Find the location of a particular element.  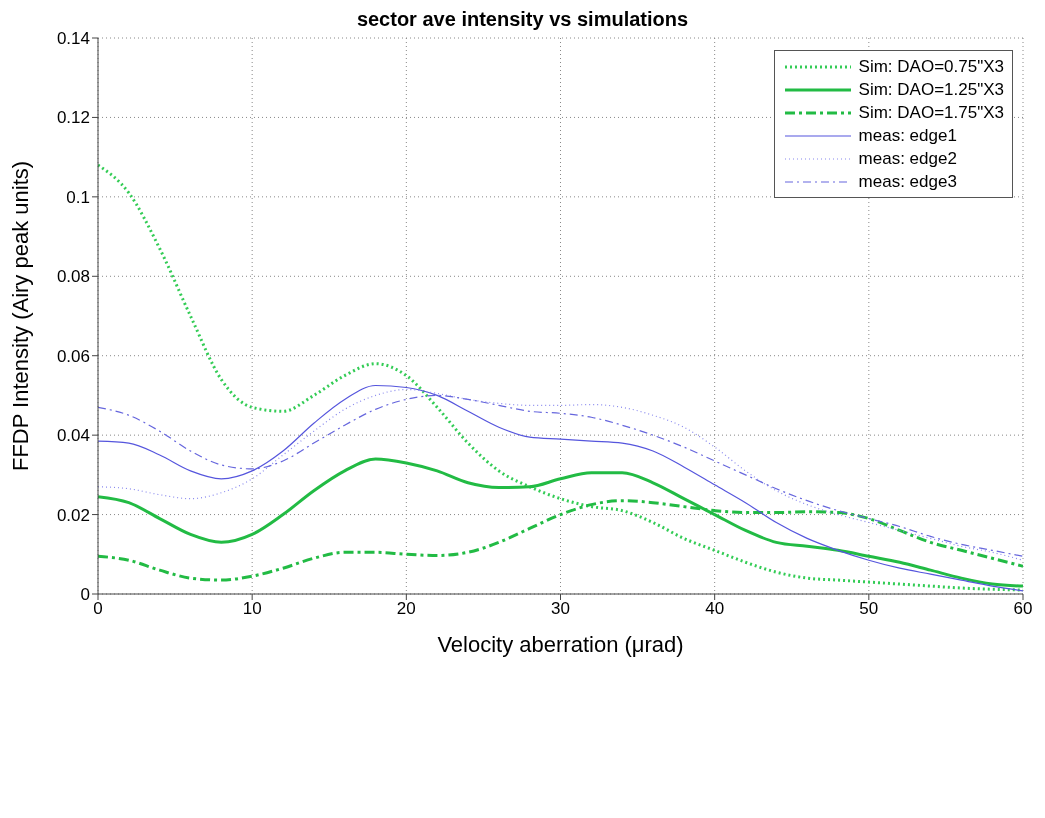

legend-label: Sim: DAO=1.75"X3 is located at coordinates (931, 112).